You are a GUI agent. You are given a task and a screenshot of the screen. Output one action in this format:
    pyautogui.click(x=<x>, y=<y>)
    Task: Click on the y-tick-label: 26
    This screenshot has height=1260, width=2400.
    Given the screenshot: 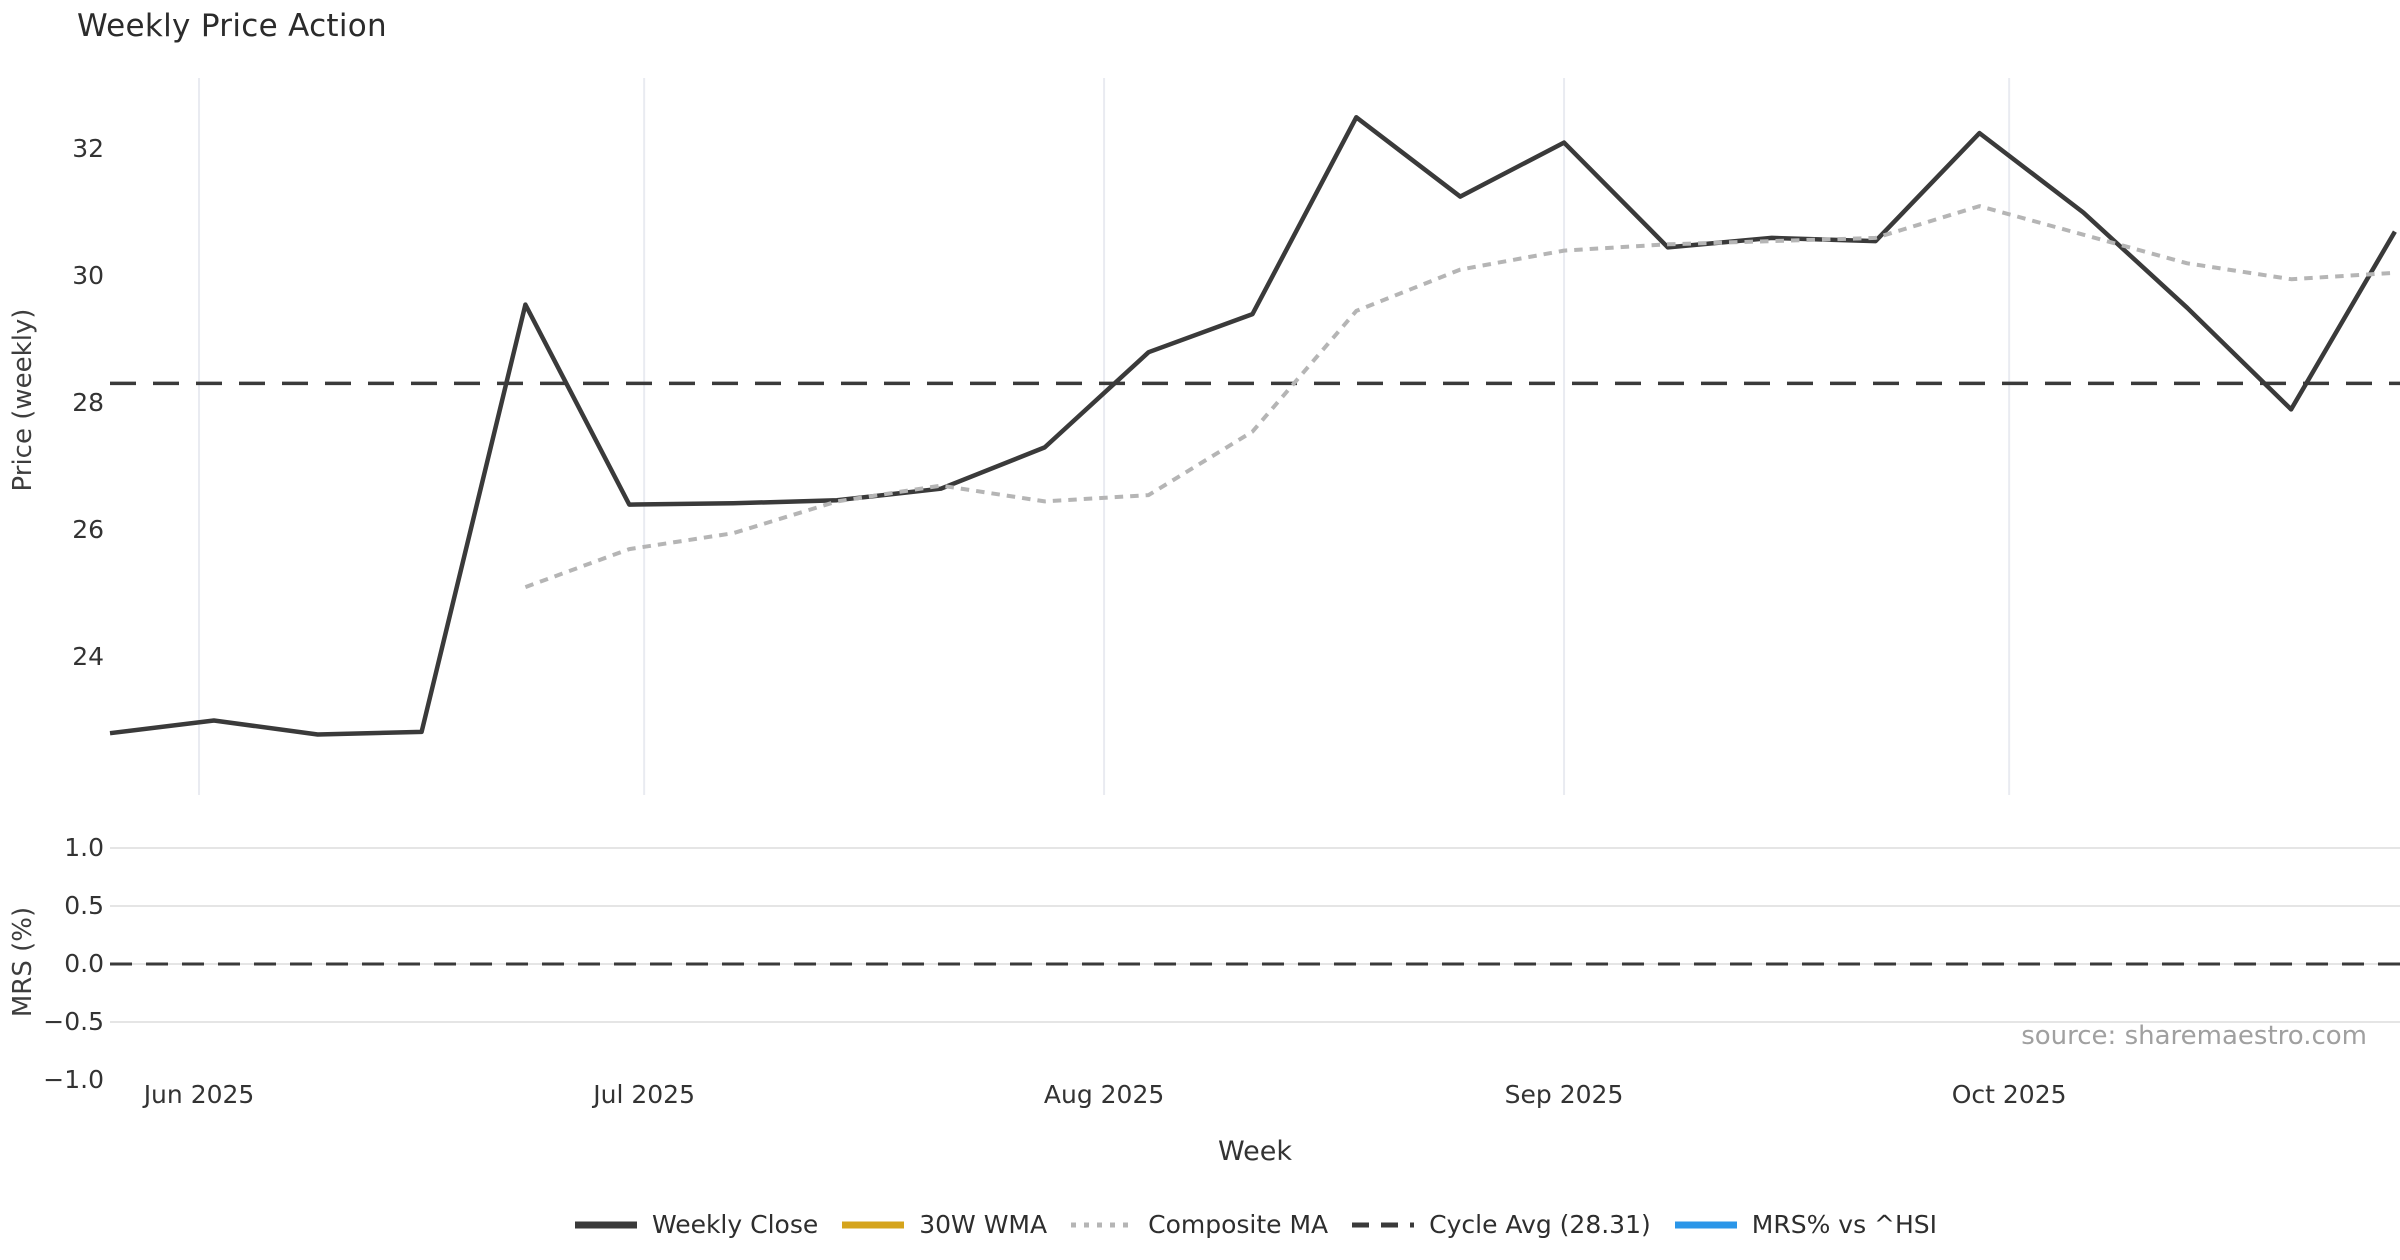 What is the action you would take?
    pyautogui.click(x=88, y=529)
    